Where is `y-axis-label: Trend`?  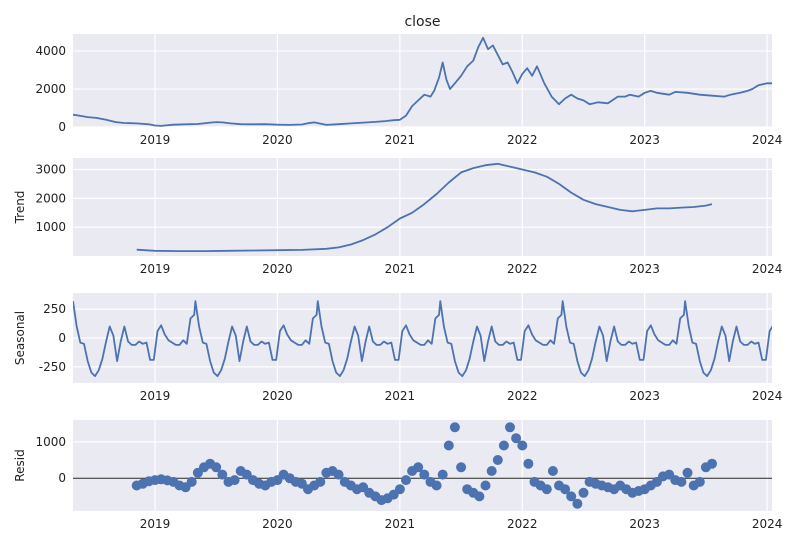
y-axis-label: Trend is located at coordinates (20, 208).